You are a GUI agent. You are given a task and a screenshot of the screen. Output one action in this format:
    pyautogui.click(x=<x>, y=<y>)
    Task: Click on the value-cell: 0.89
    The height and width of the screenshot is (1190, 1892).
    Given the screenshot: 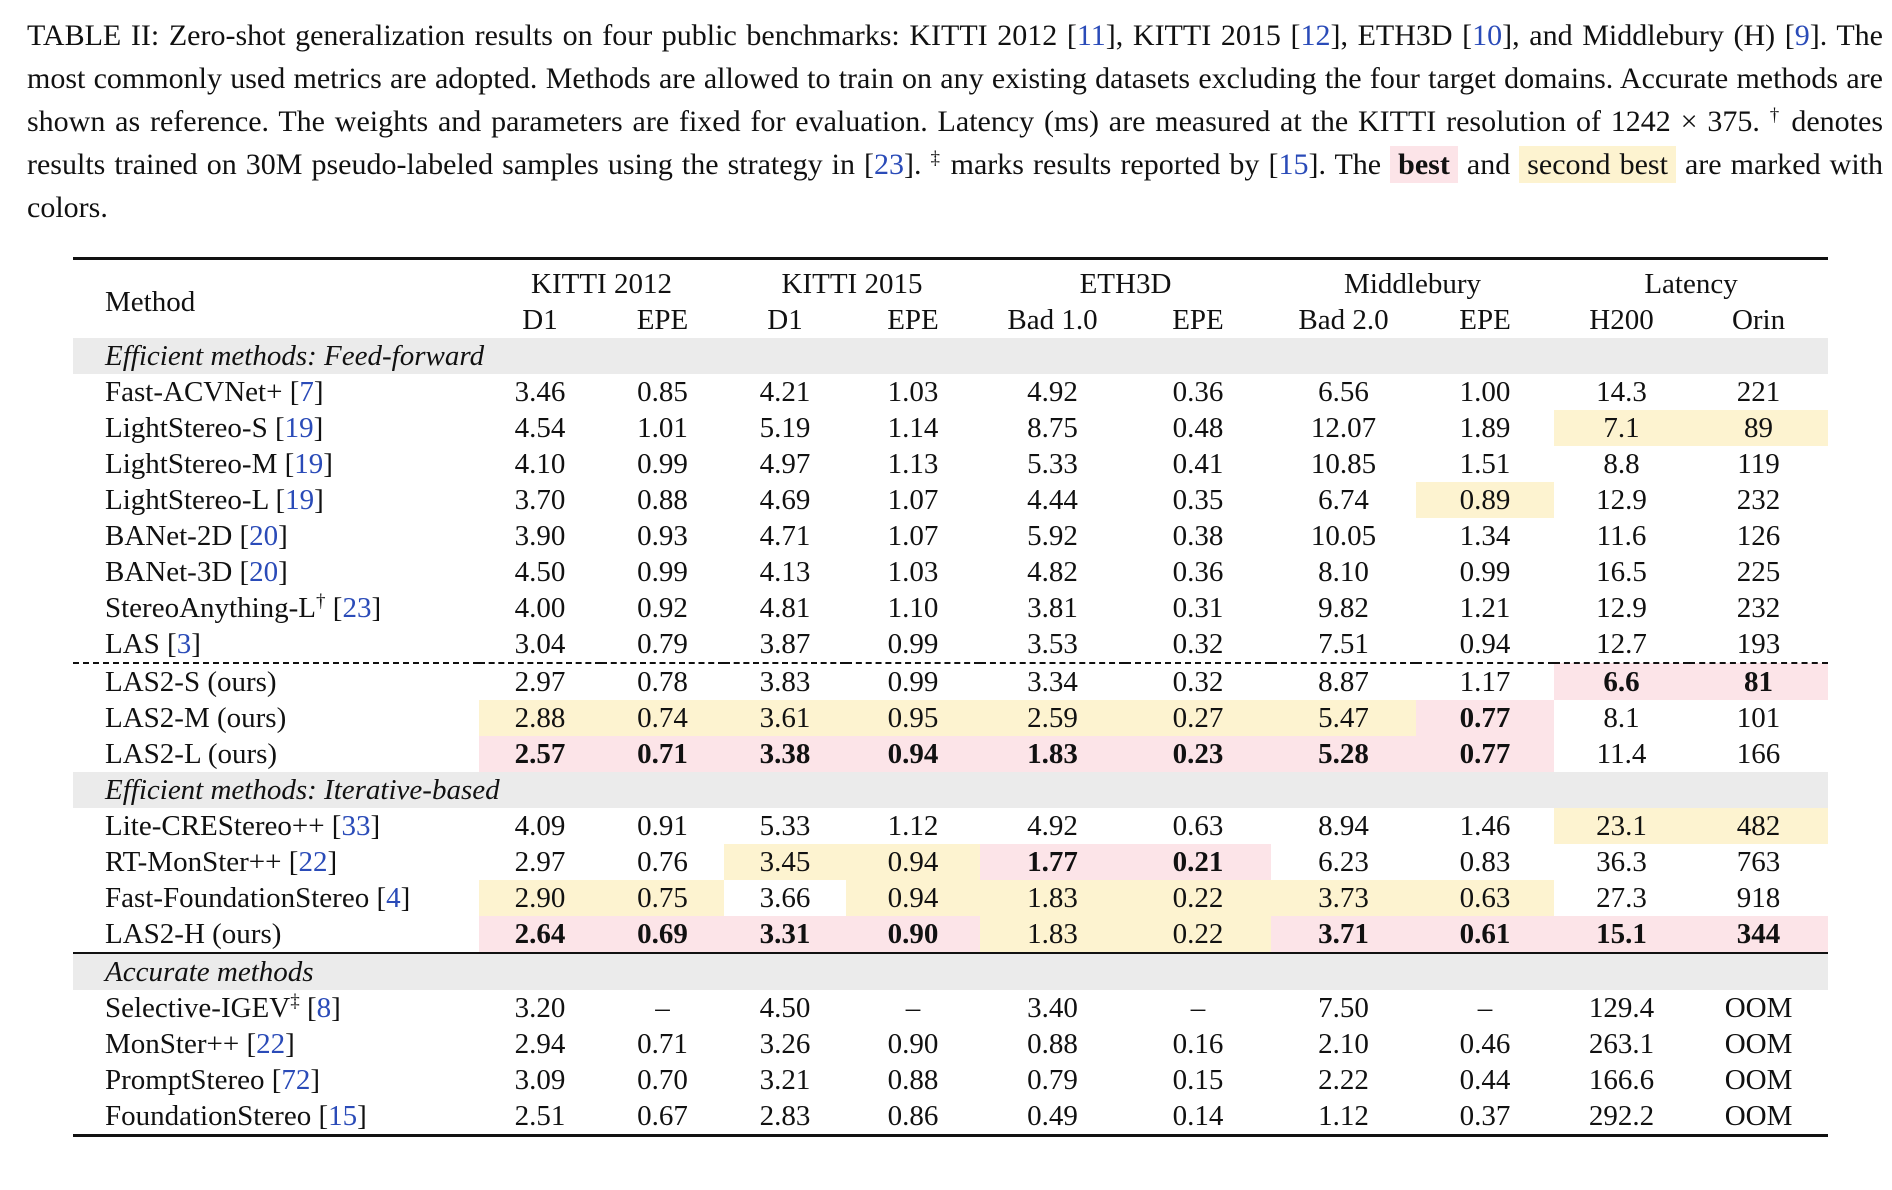 What is the action you would take?
    pyautogui.click(x=1485, y=500)
    